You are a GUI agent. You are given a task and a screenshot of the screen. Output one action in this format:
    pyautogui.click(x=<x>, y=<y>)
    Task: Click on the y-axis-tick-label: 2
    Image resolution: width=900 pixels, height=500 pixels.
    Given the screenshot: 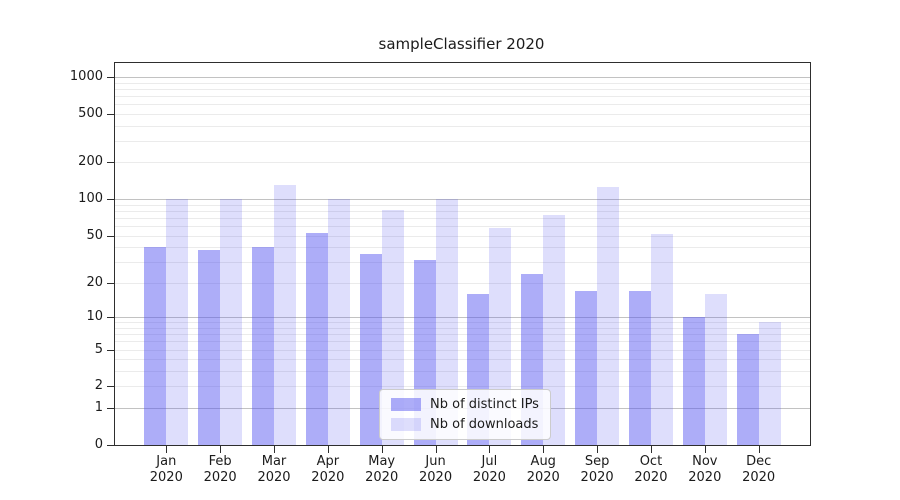 What is the action you would take?
    pyautogui.click(x=98, y=386)
    